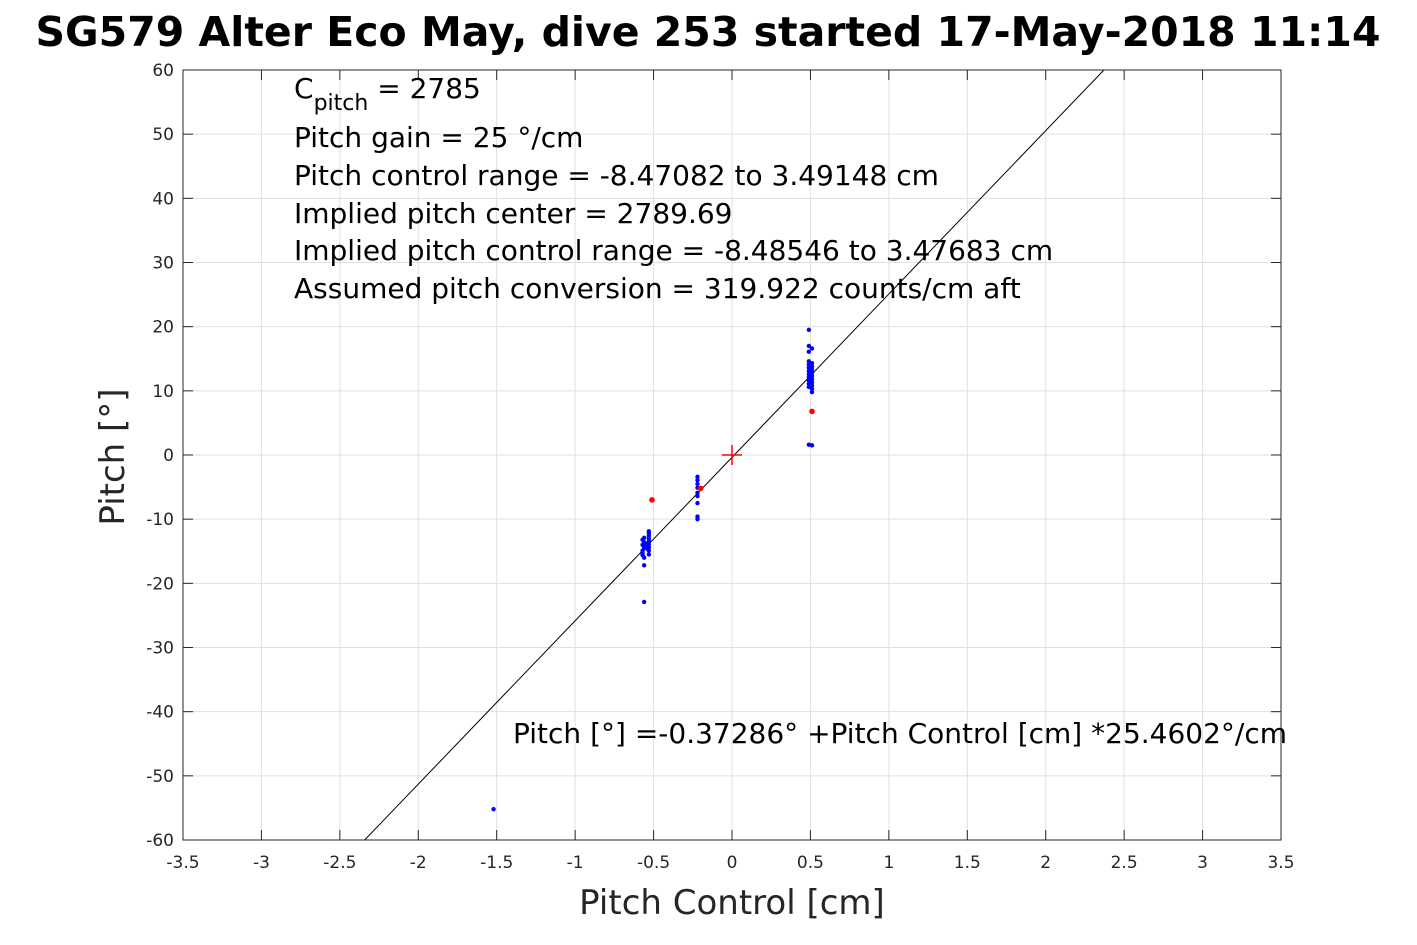 The width and height of the screenshot is (1417, 945). I want to click on c-pitch-symbol: C, so click(304, 88).